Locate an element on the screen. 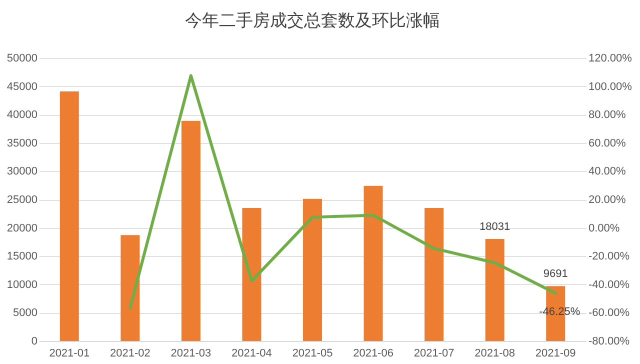 The image size is (640, 364). y-tick-label: 15000 is located at coordinates (22, 256).